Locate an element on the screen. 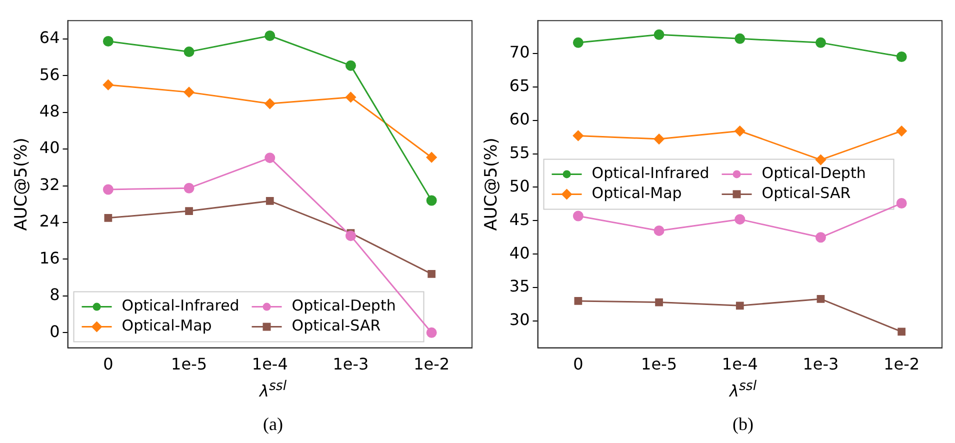  text: (a) is located at coordinates (273, 425).